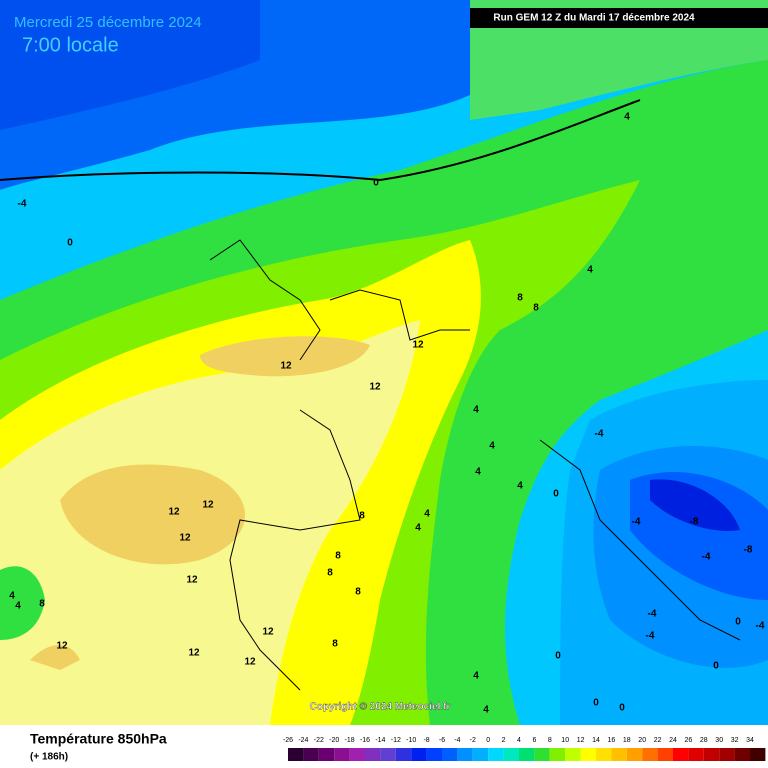  I want to click on scale-tick-label: 18, so click(627, 740).